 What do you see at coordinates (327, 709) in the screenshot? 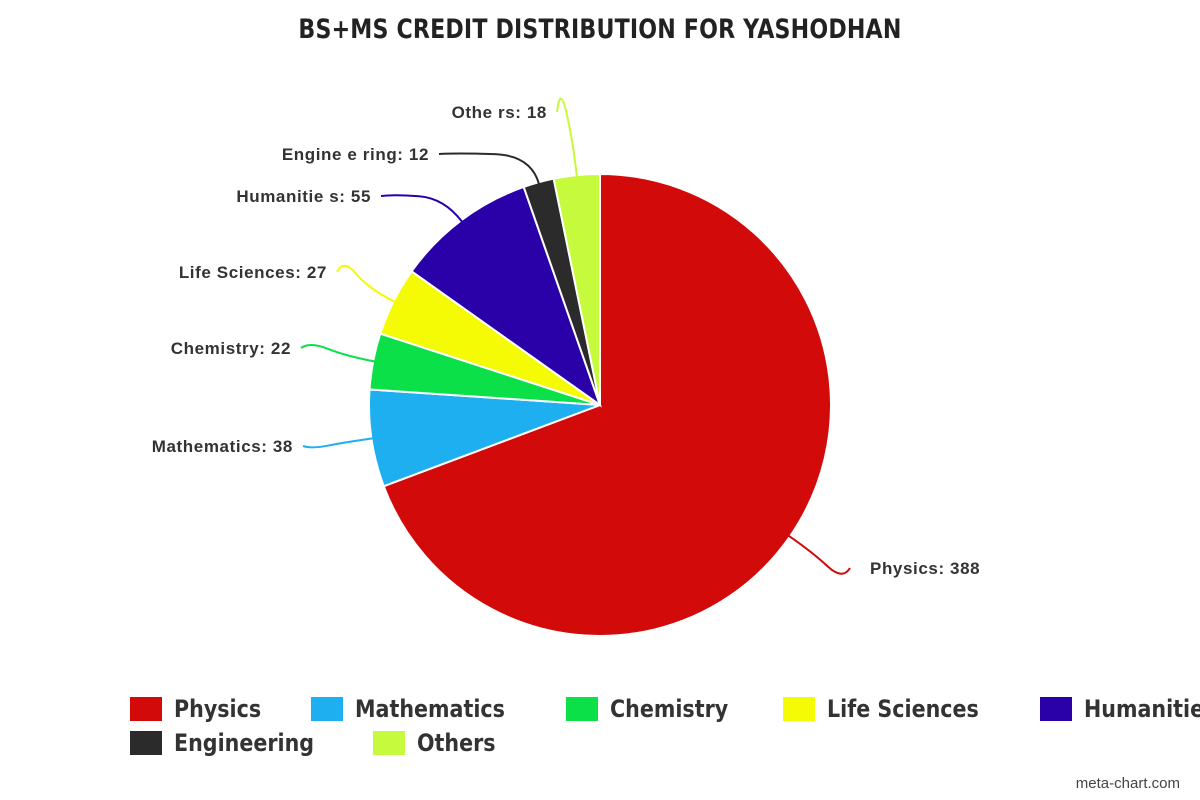
I see `legend-swatch-mathematics` at bounding box center [327, 709].